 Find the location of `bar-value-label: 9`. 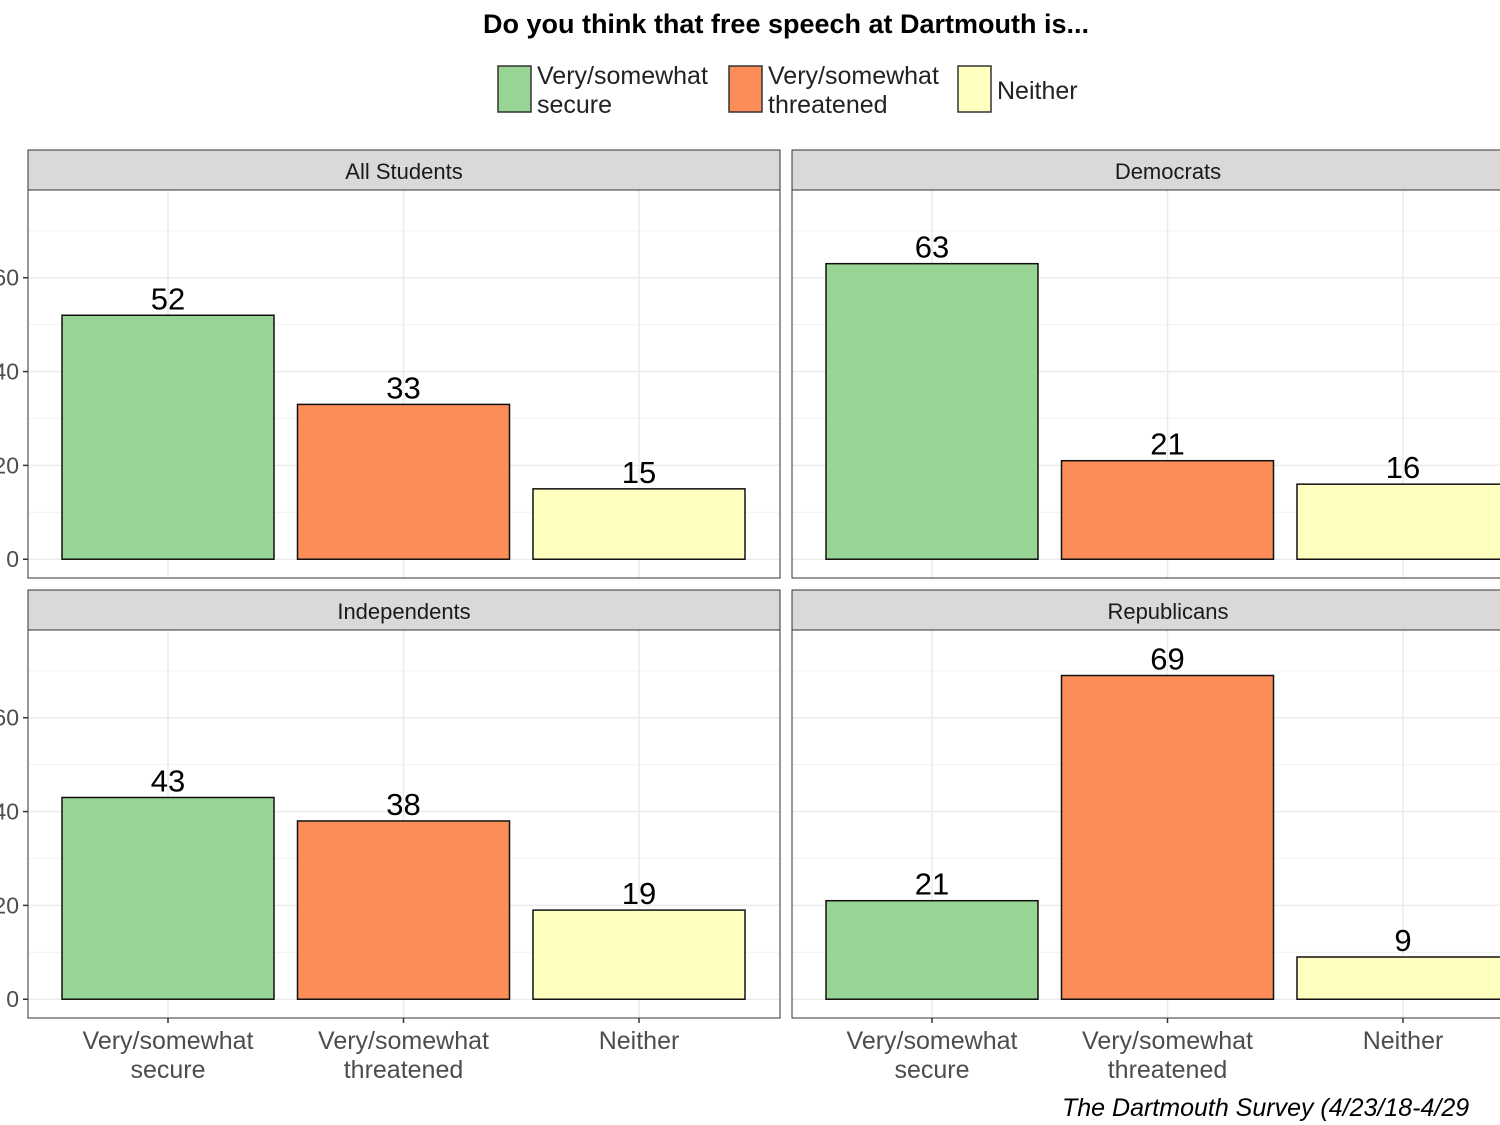

bar-value-label: 9 is located at coordinates (1402, 940).